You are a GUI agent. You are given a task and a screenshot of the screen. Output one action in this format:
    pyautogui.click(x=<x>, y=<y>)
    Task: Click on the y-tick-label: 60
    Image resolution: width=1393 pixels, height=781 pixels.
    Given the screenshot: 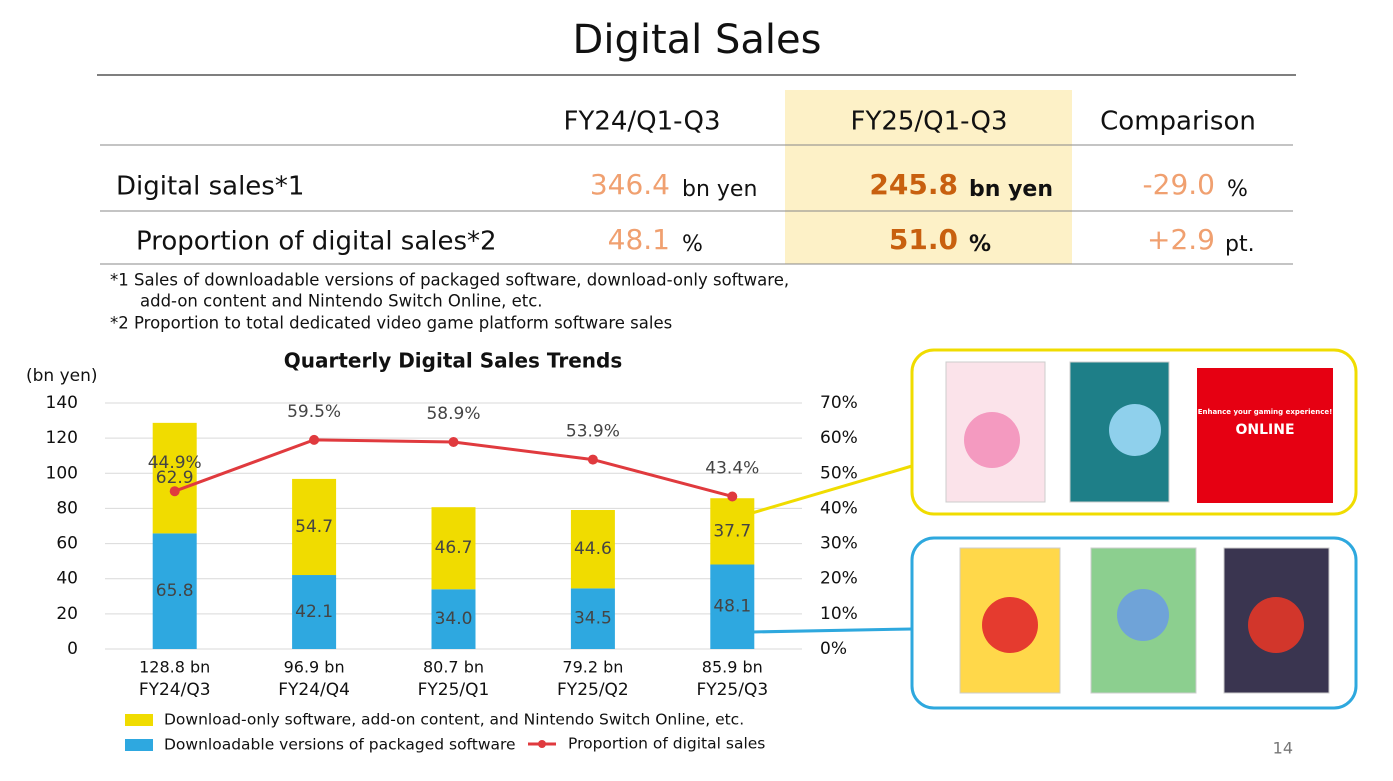 What is the action you would take?
    pyautogui.click(x=67, y=544)
    